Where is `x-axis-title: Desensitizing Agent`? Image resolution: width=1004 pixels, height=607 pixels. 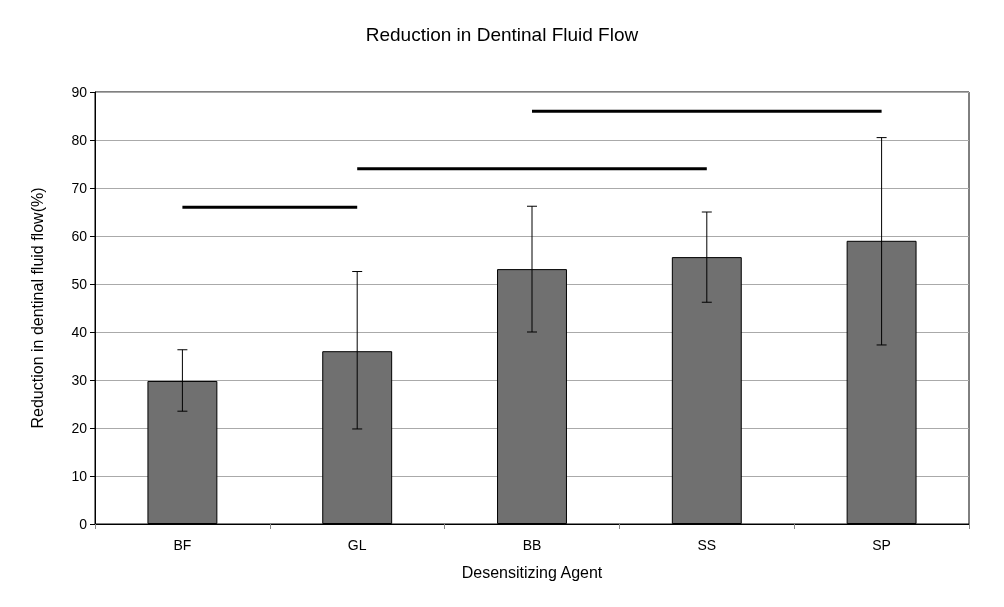
x-axis-title: Desensitizing Agent is located at coordinates (532, 572).